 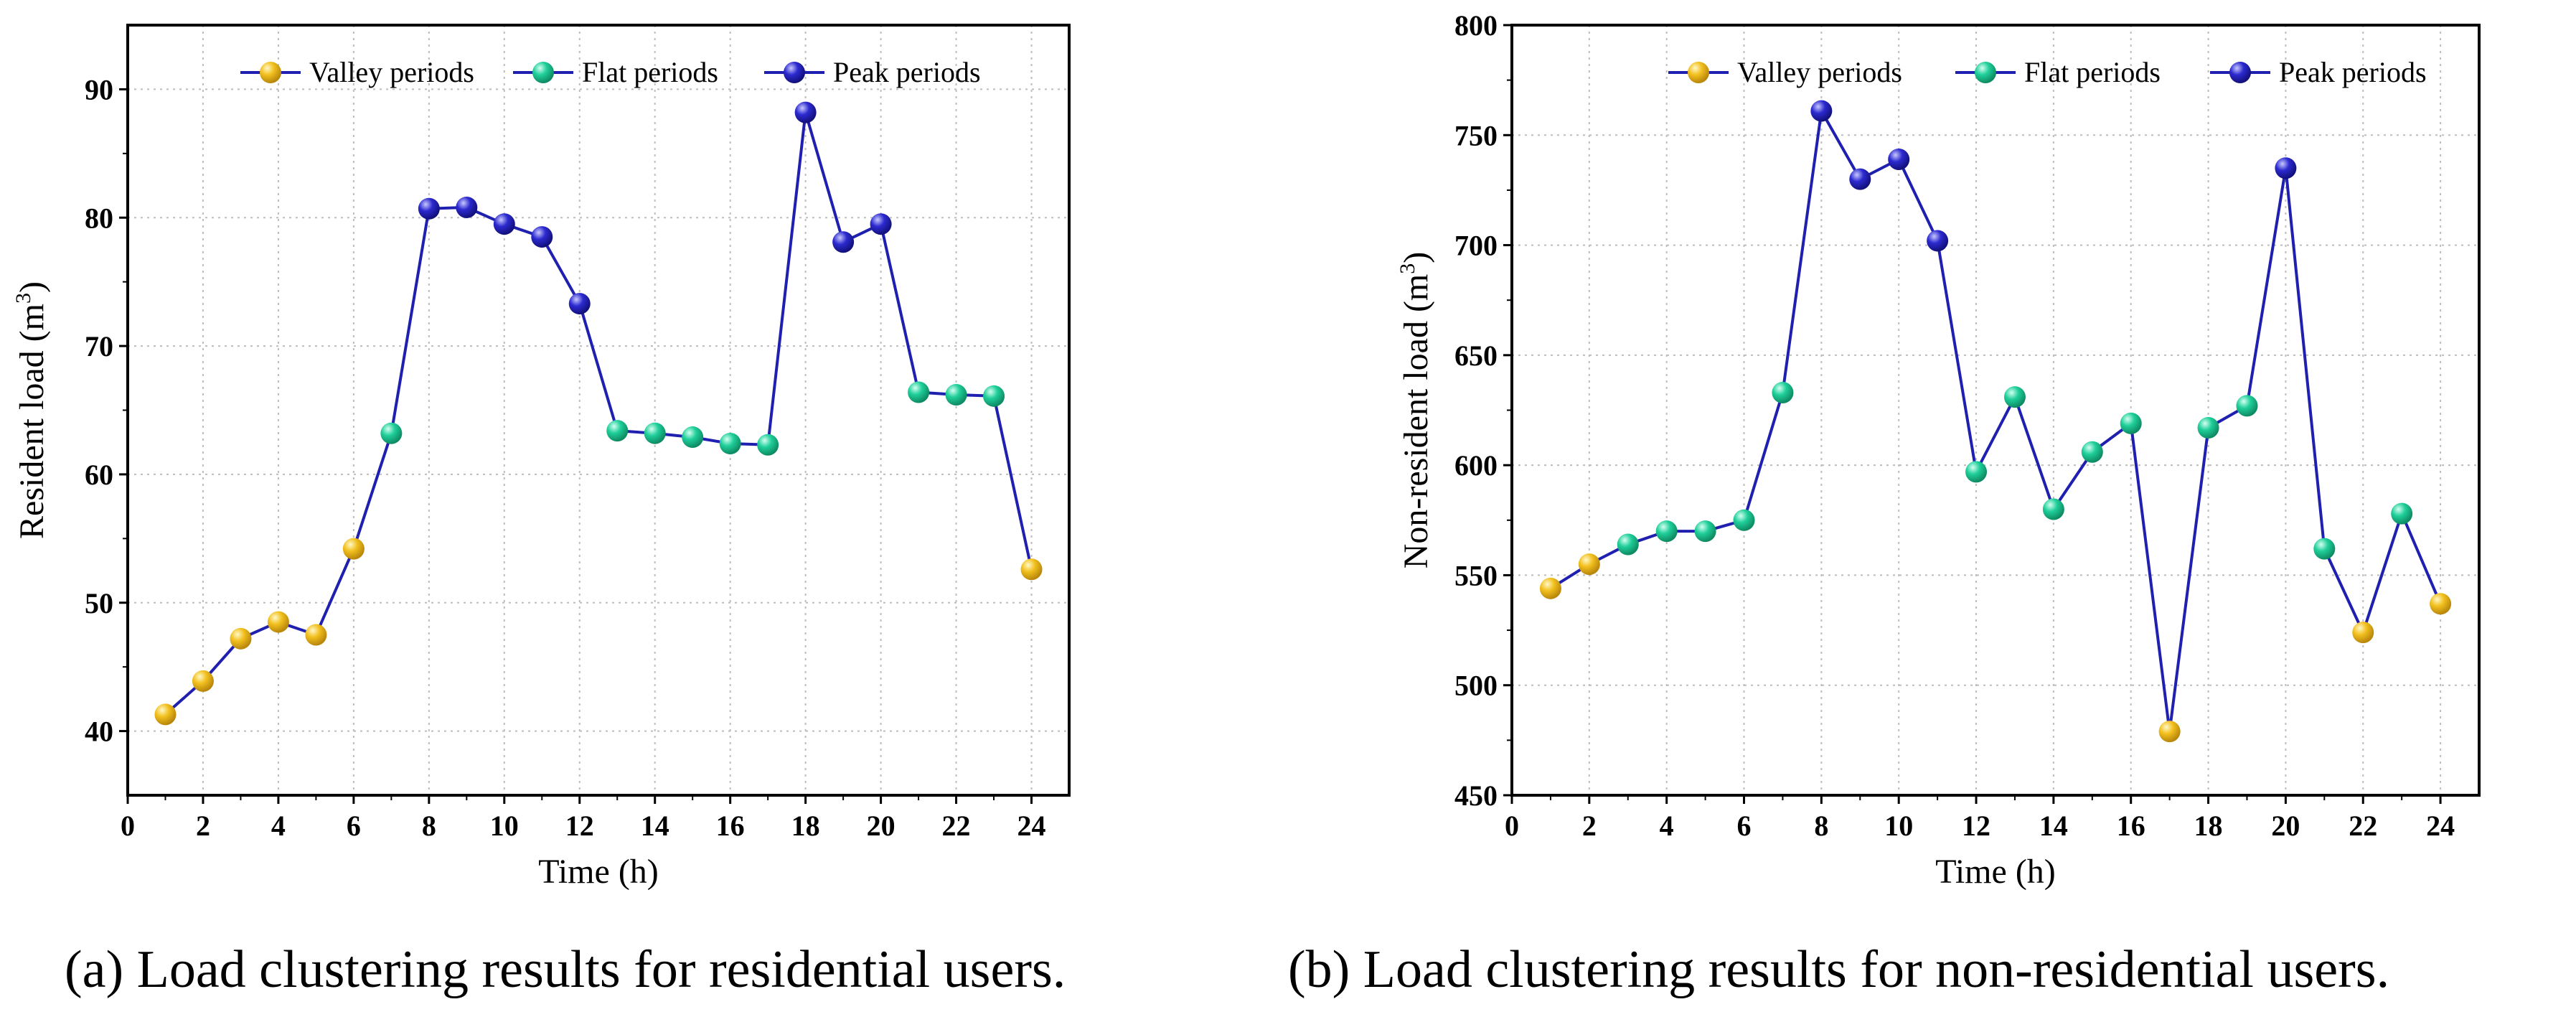 I want to click on panel-b-legend-label: Flat periods, so click(x=2092, y=72).